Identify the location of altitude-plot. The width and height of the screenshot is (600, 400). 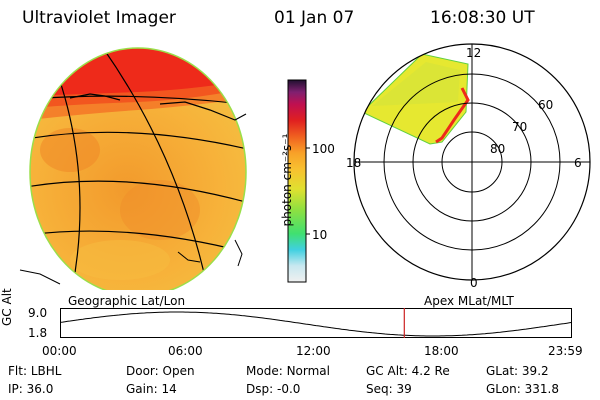
(316, 323).